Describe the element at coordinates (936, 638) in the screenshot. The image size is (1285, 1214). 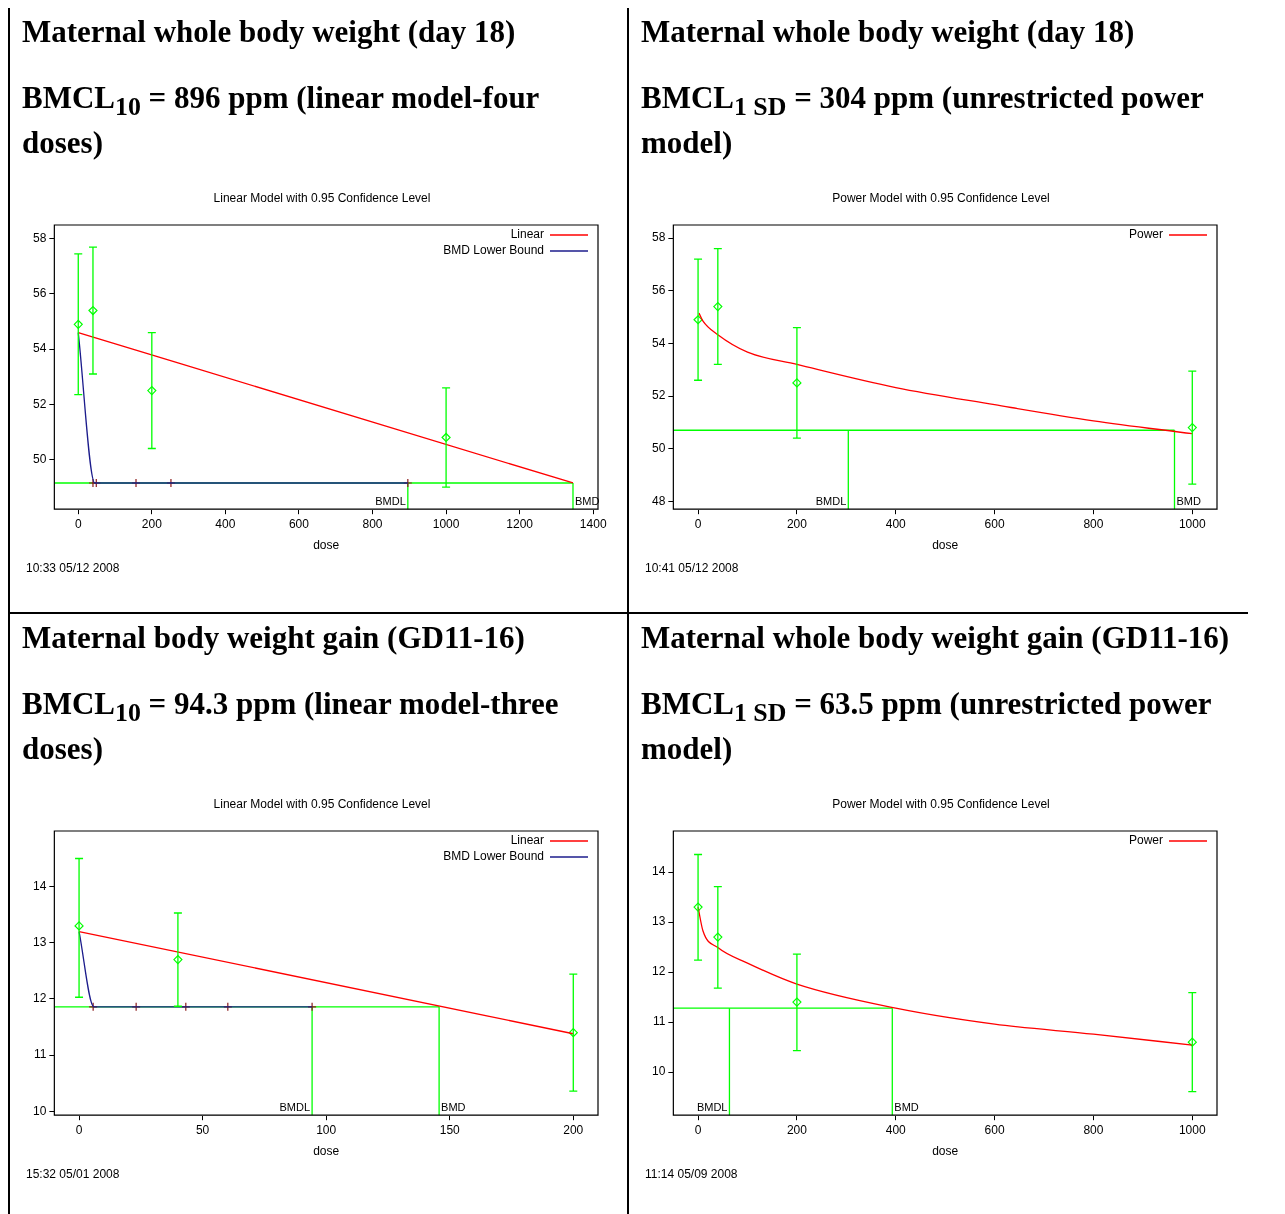
I see `chart-title: Maternal whole body weight gain (GD11-16)` at that location.